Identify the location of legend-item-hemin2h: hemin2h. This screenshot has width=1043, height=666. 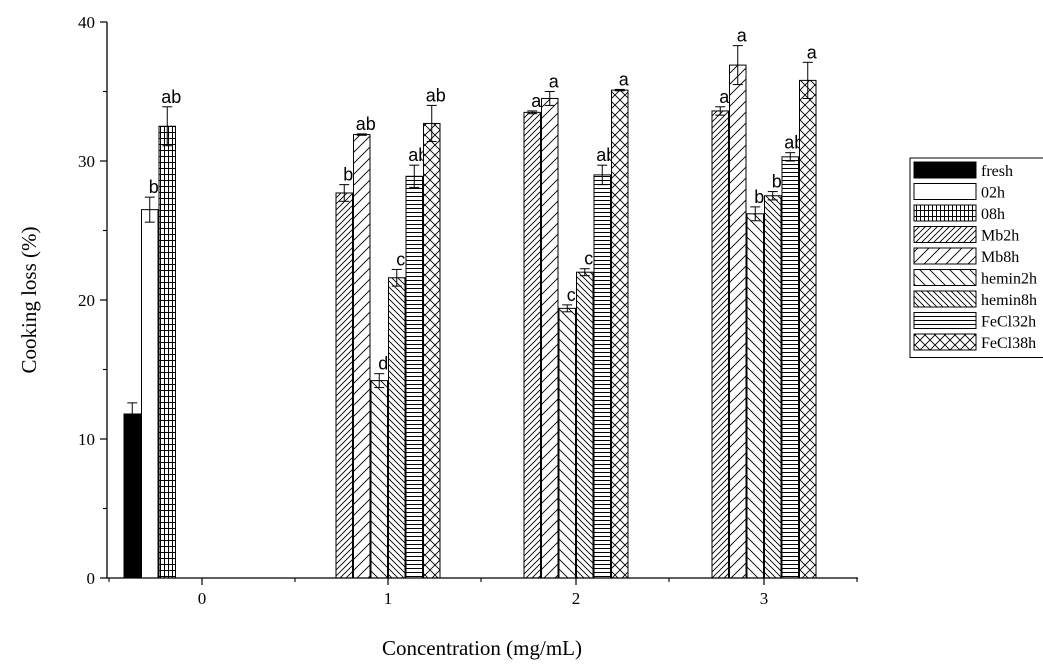
(975, 278).